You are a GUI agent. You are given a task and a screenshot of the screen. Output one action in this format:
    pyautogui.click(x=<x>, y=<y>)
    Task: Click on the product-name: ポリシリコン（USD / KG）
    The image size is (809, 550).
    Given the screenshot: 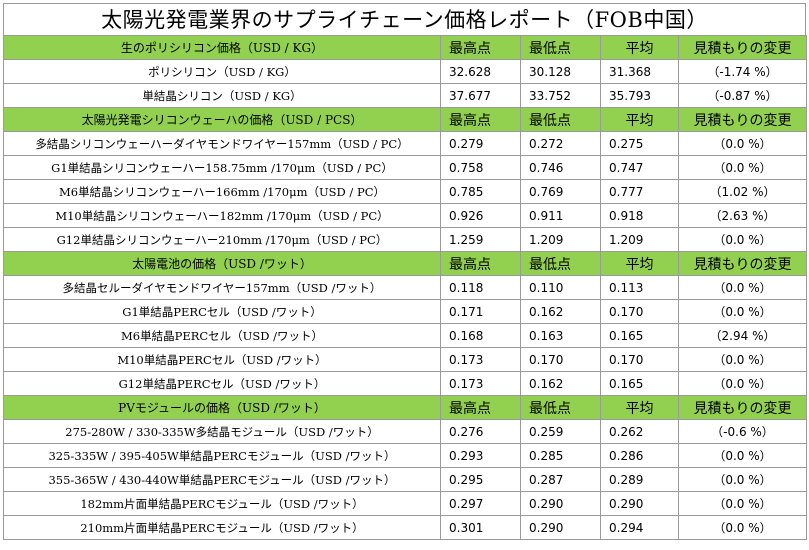 What is the action you would take?
    pyautogui.click(x=222, y=71)
    